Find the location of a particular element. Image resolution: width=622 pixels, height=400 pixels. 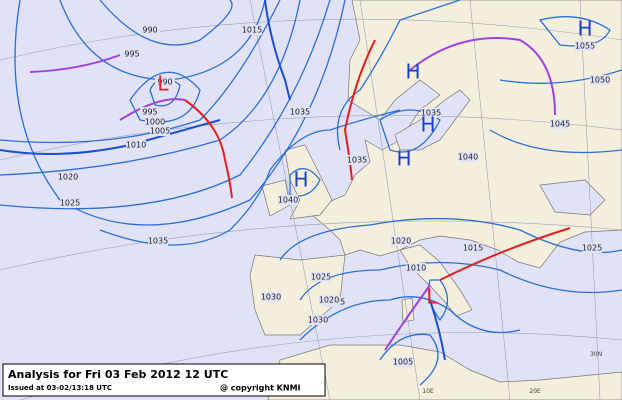

isobar-label: 1000 is located at coordinates (155, 122).